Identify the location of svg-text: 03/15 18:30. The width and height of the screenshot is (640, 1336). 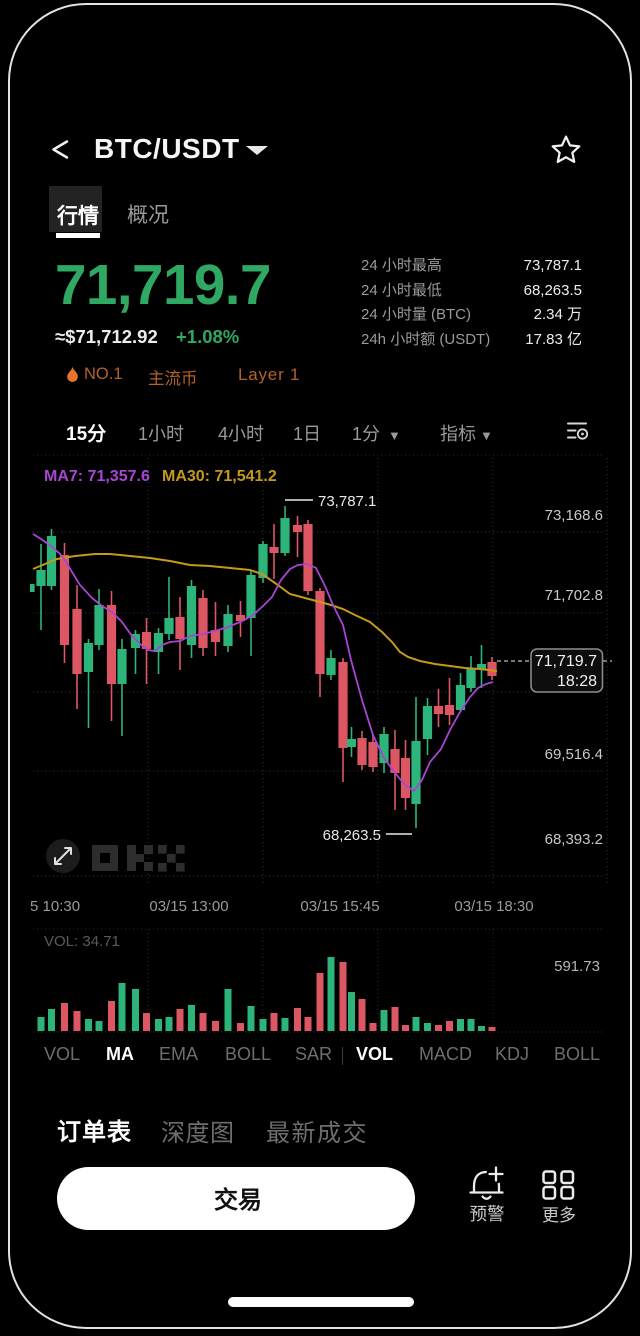
(493, 906).